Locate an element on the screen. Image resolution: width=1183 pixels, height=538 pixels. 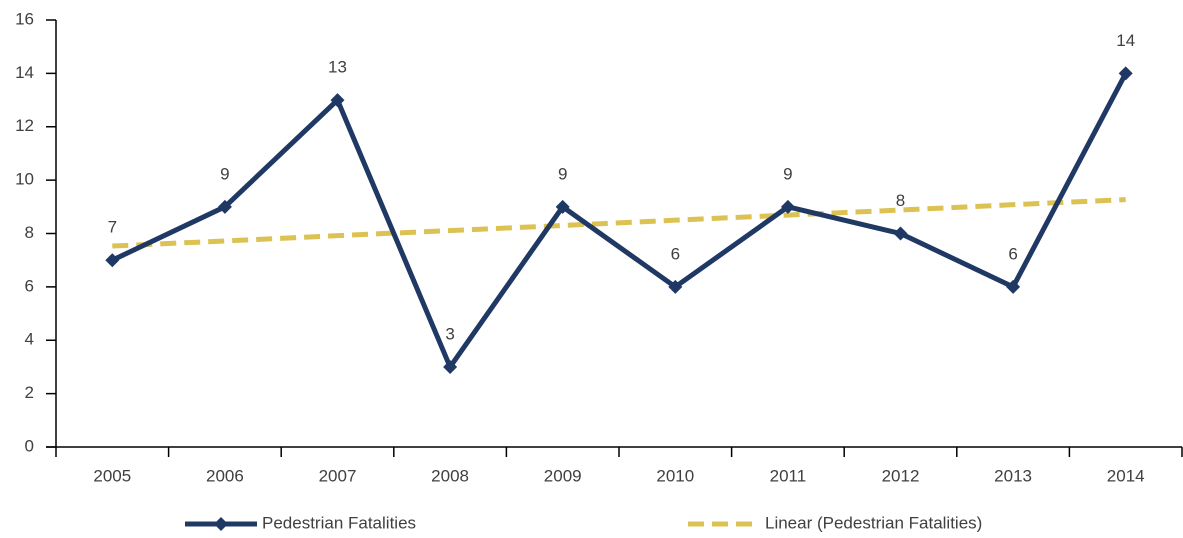
x-tick-label: 2005 is located at coordinates (112, 475).